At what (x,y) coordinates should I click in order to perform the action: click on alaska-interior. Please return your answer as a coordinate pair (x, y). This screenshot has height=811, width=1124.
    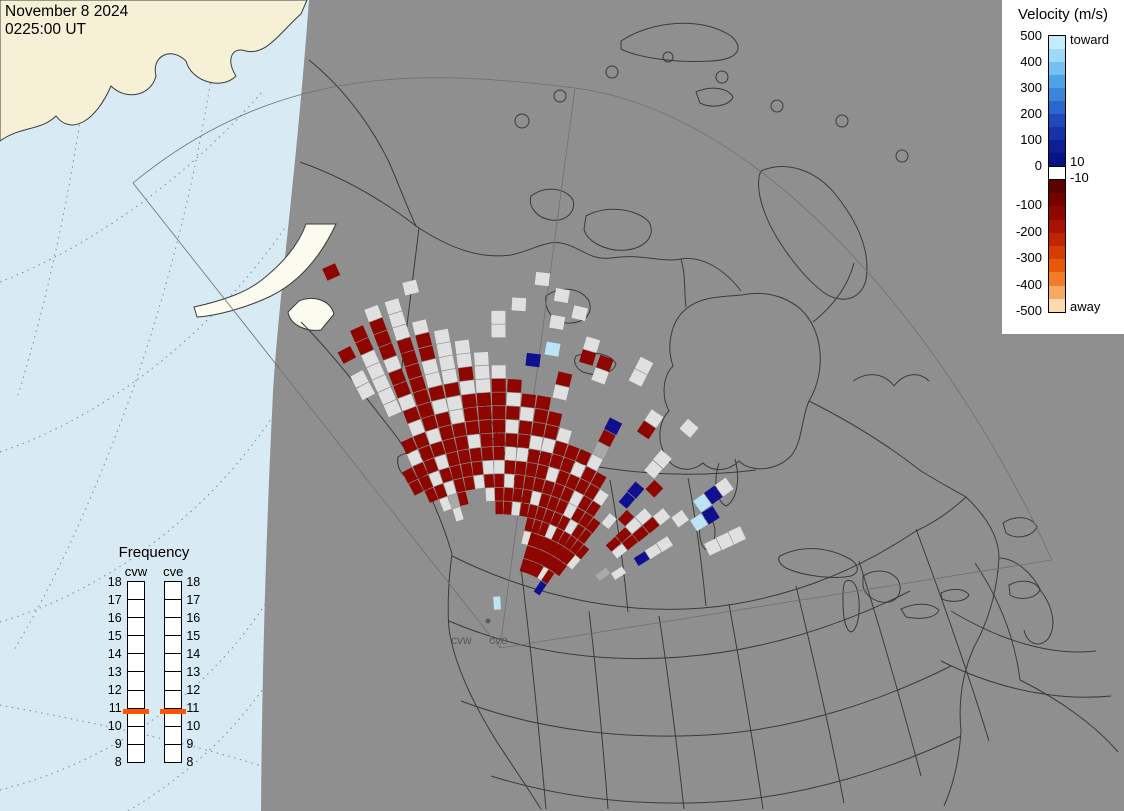
    Looking at the image, I should click on (362, 143).